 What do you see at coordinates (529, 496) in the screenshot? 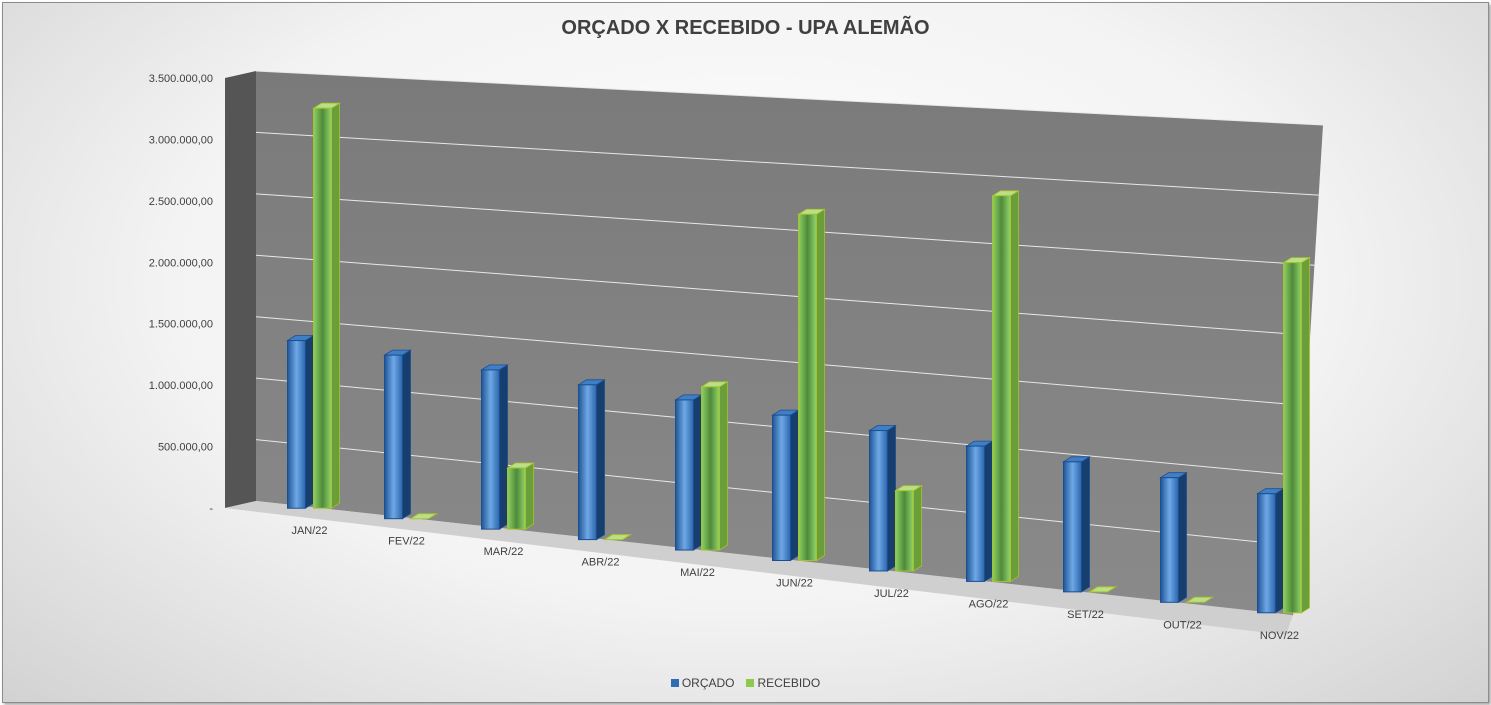
I see `bar-recebido-mar-22-side` at bounding box center [529, 496].